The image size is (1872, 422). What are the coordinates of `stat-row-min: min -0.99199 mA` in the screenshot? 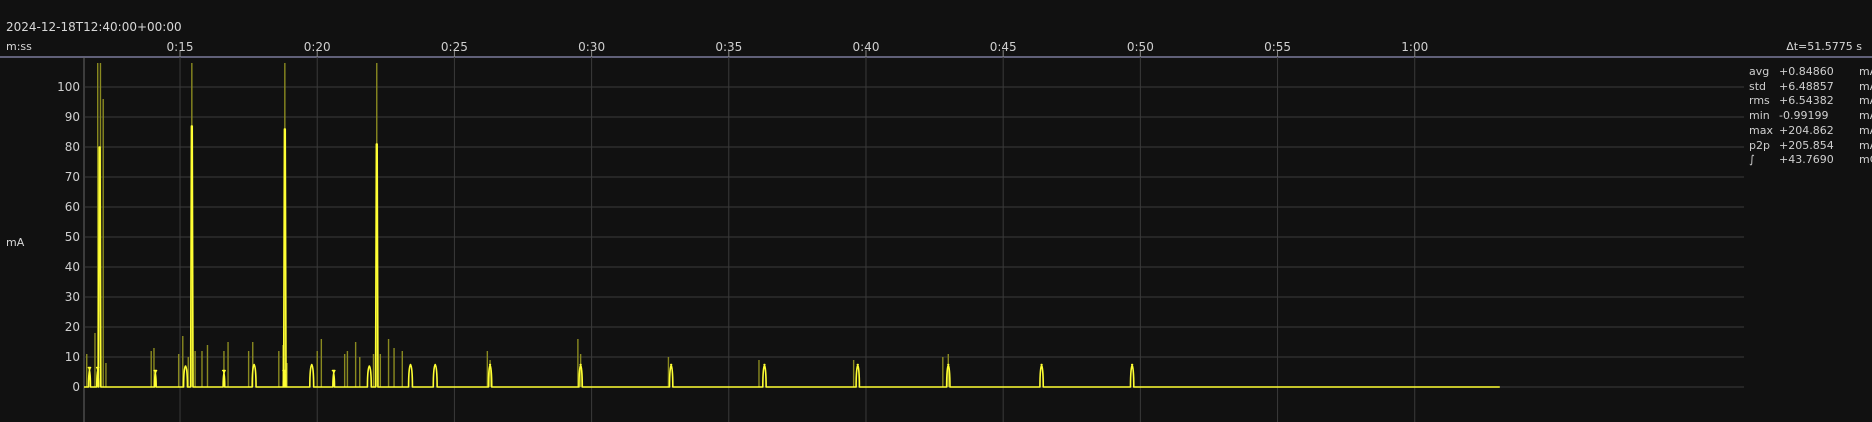 It's located at (1810, 116).